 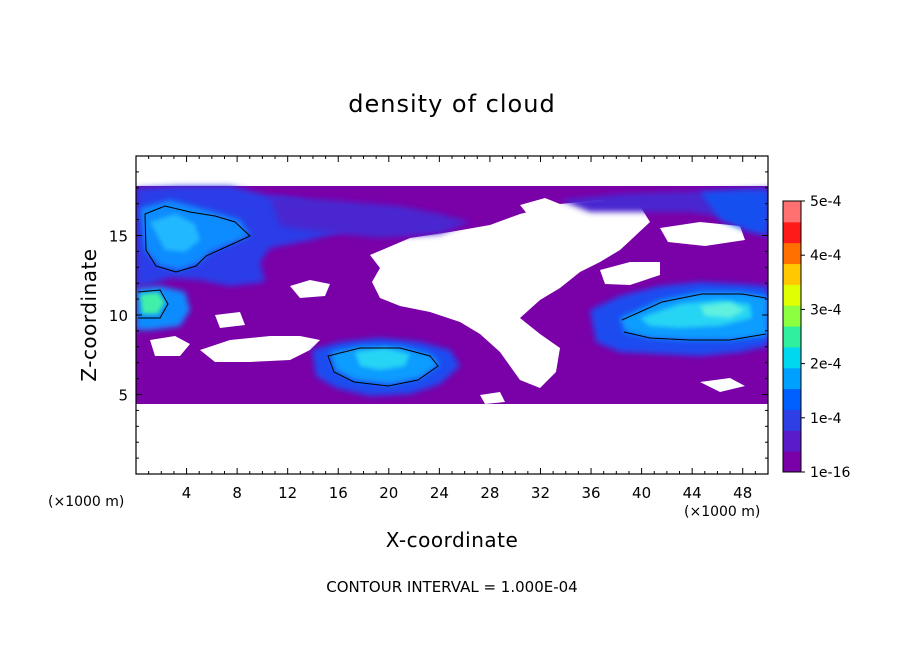 I want to click on contour-interval-note: CONTOUR INTERVAL = 1.000E-04, so click(x=451, y=587).